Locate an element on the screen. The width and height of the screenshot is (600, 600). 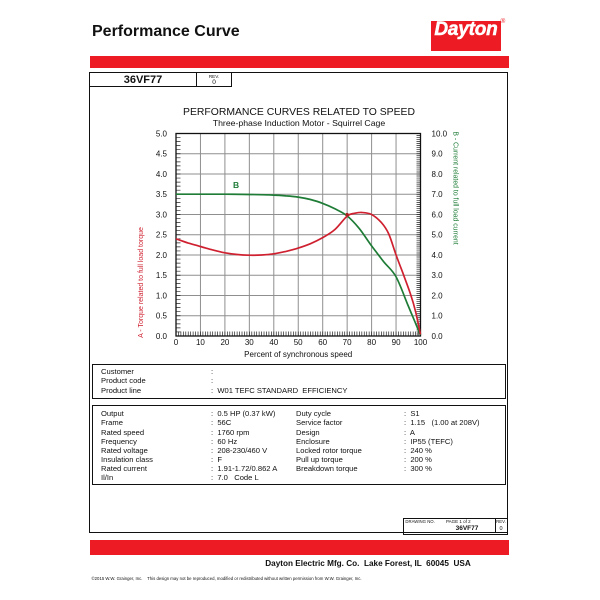
svg-text: 3.5 is located at coordinates (162, 194).